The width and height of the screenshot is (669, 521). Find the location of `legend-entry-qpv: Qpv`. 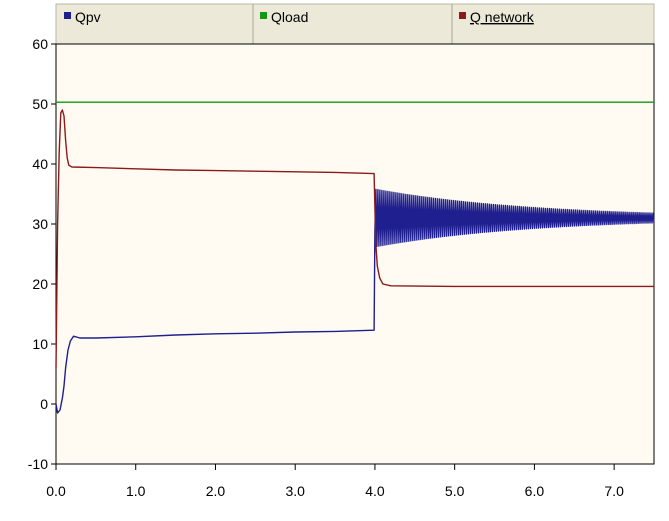

legend-entry-qpv: Qpv is located at coordinates (82, 17).